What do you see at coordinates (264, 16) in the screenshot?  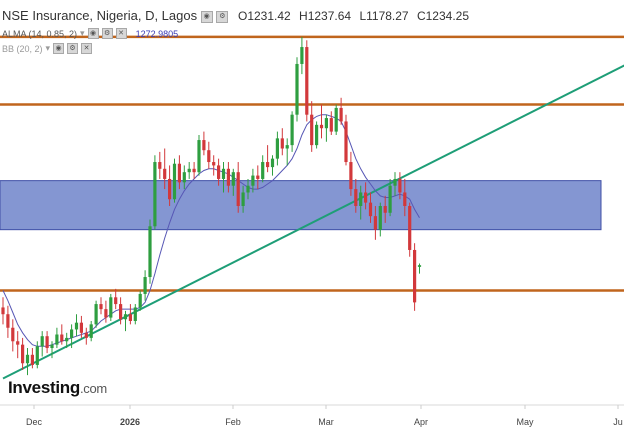 I see `ohlc-open: O1231.42` at bounding box center [264, 16].